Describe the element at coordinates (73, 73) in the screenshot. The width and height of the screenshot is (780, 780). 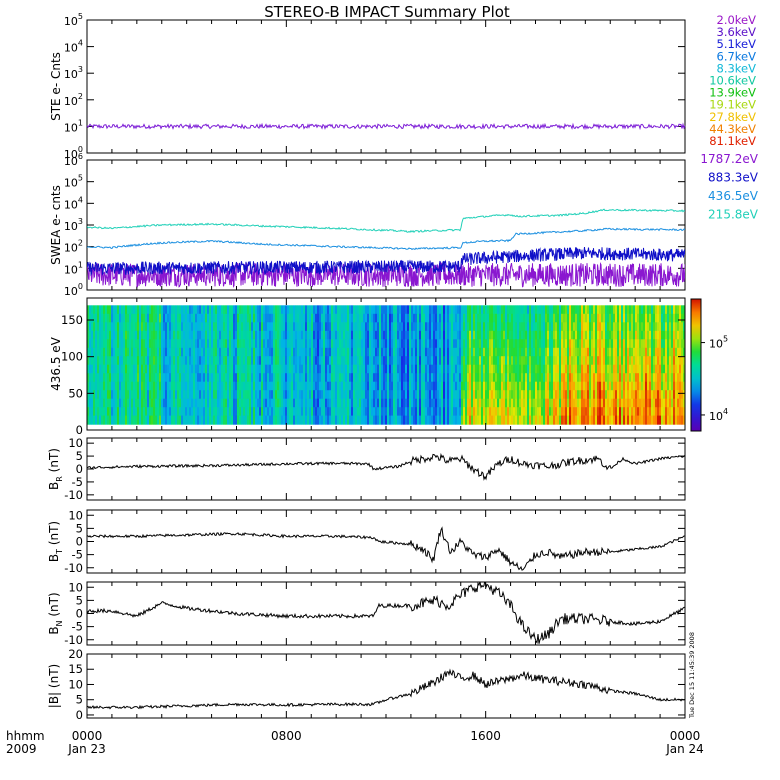
I see `ste-ytick-label: 103` at that location.